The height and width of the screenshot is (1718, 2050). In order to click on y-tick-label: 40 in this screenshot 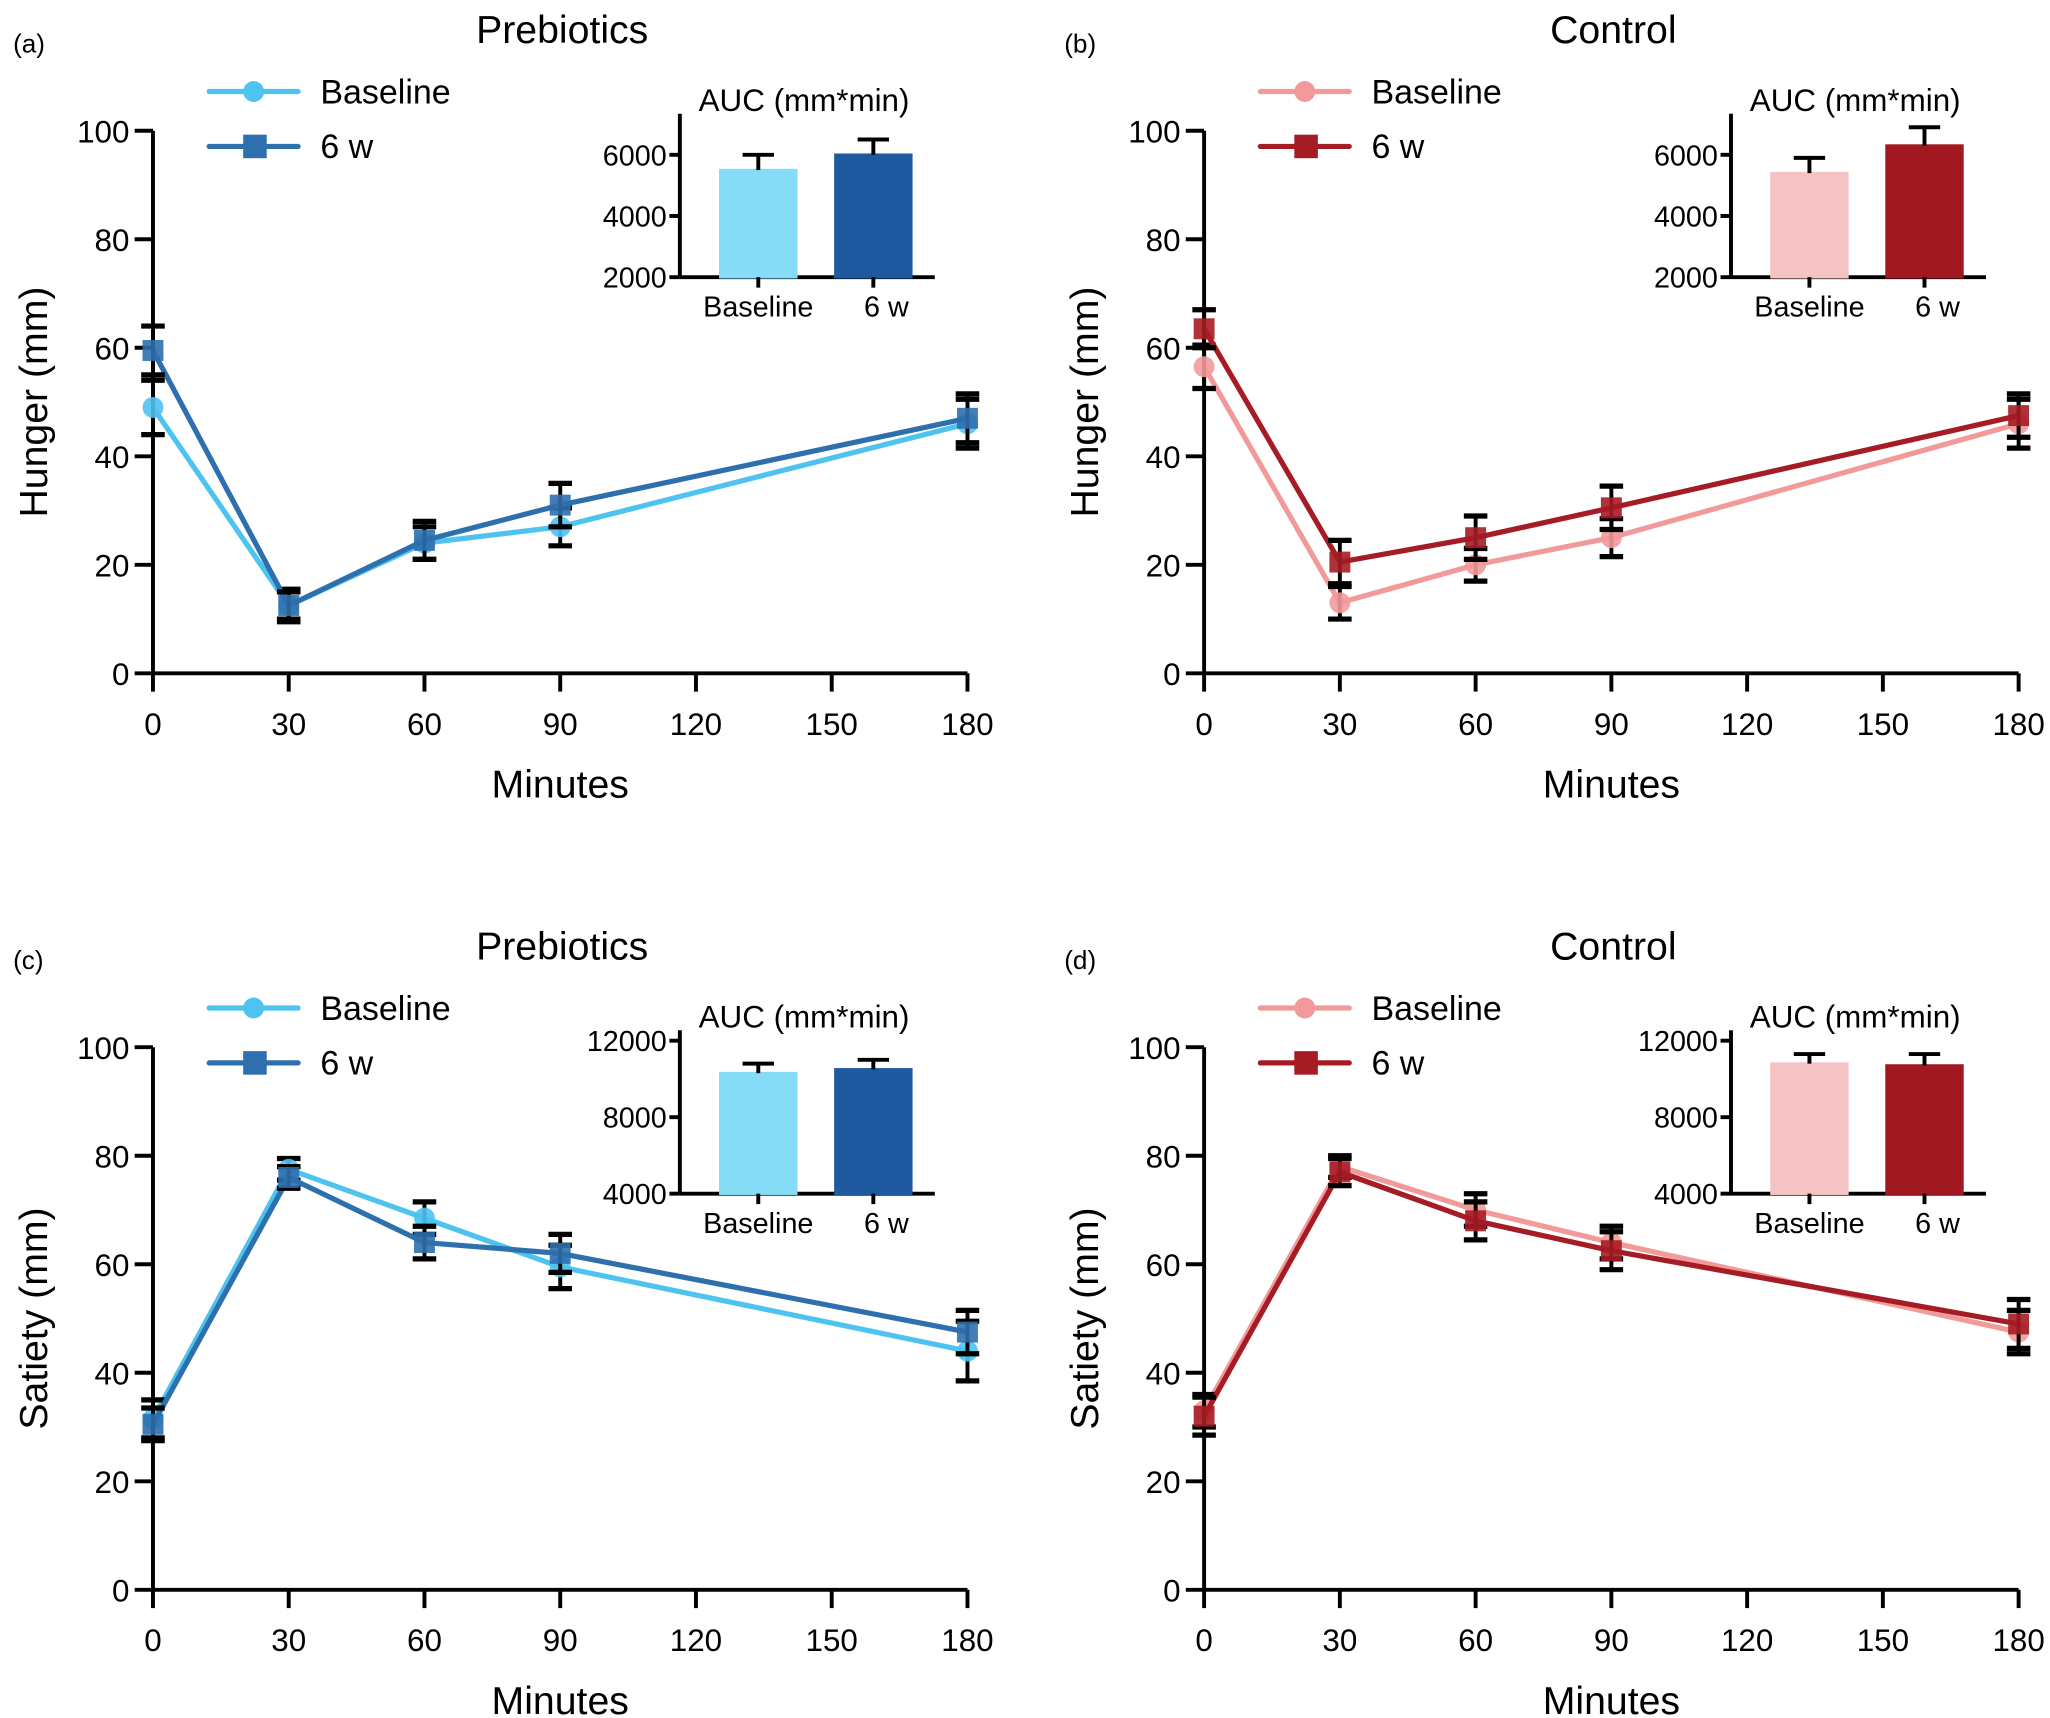, I will do `click(1163, 457)`.